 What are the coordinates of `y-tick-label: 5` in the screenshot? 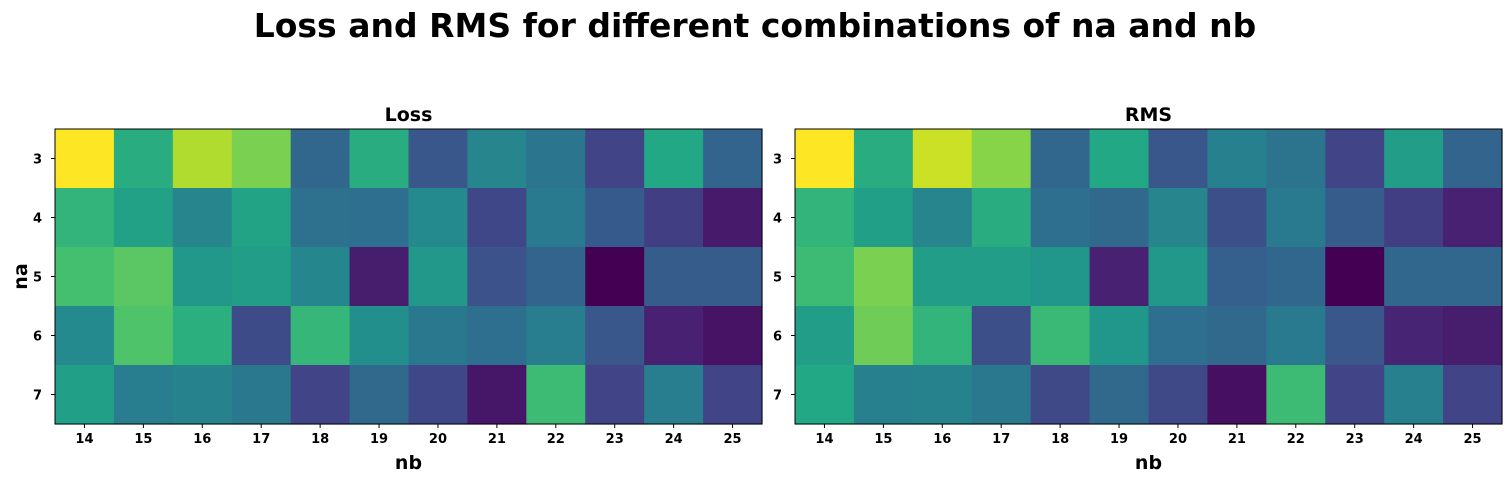 It's located at (37, 278).